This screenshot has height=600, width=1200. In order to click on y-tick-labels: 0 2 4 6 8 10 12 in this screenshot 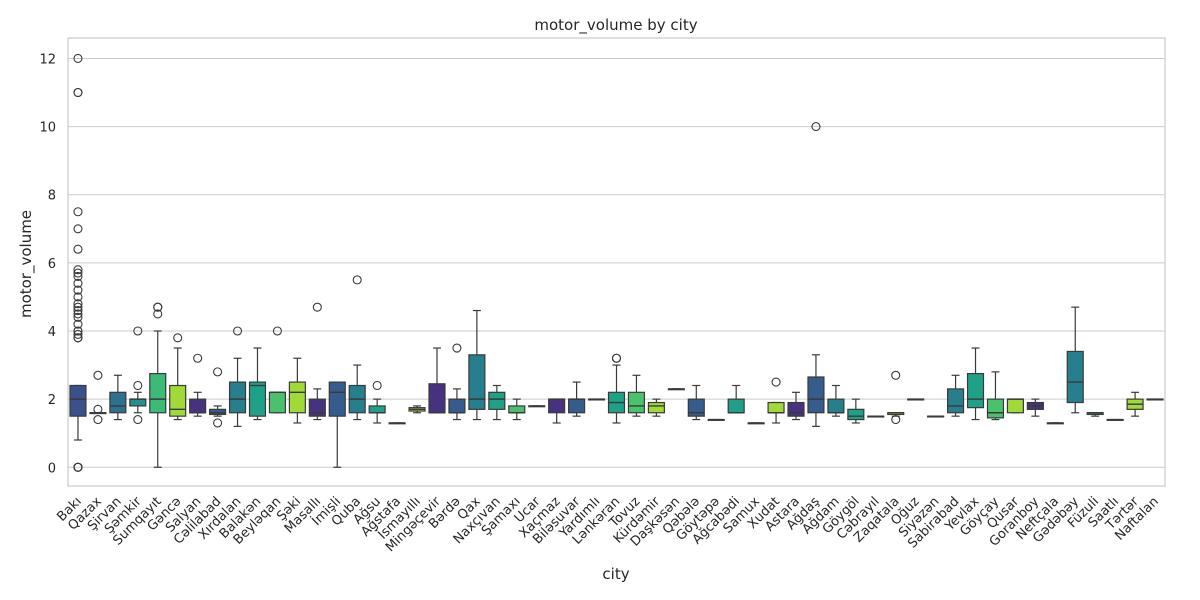, I will do `click(47, 264)`.